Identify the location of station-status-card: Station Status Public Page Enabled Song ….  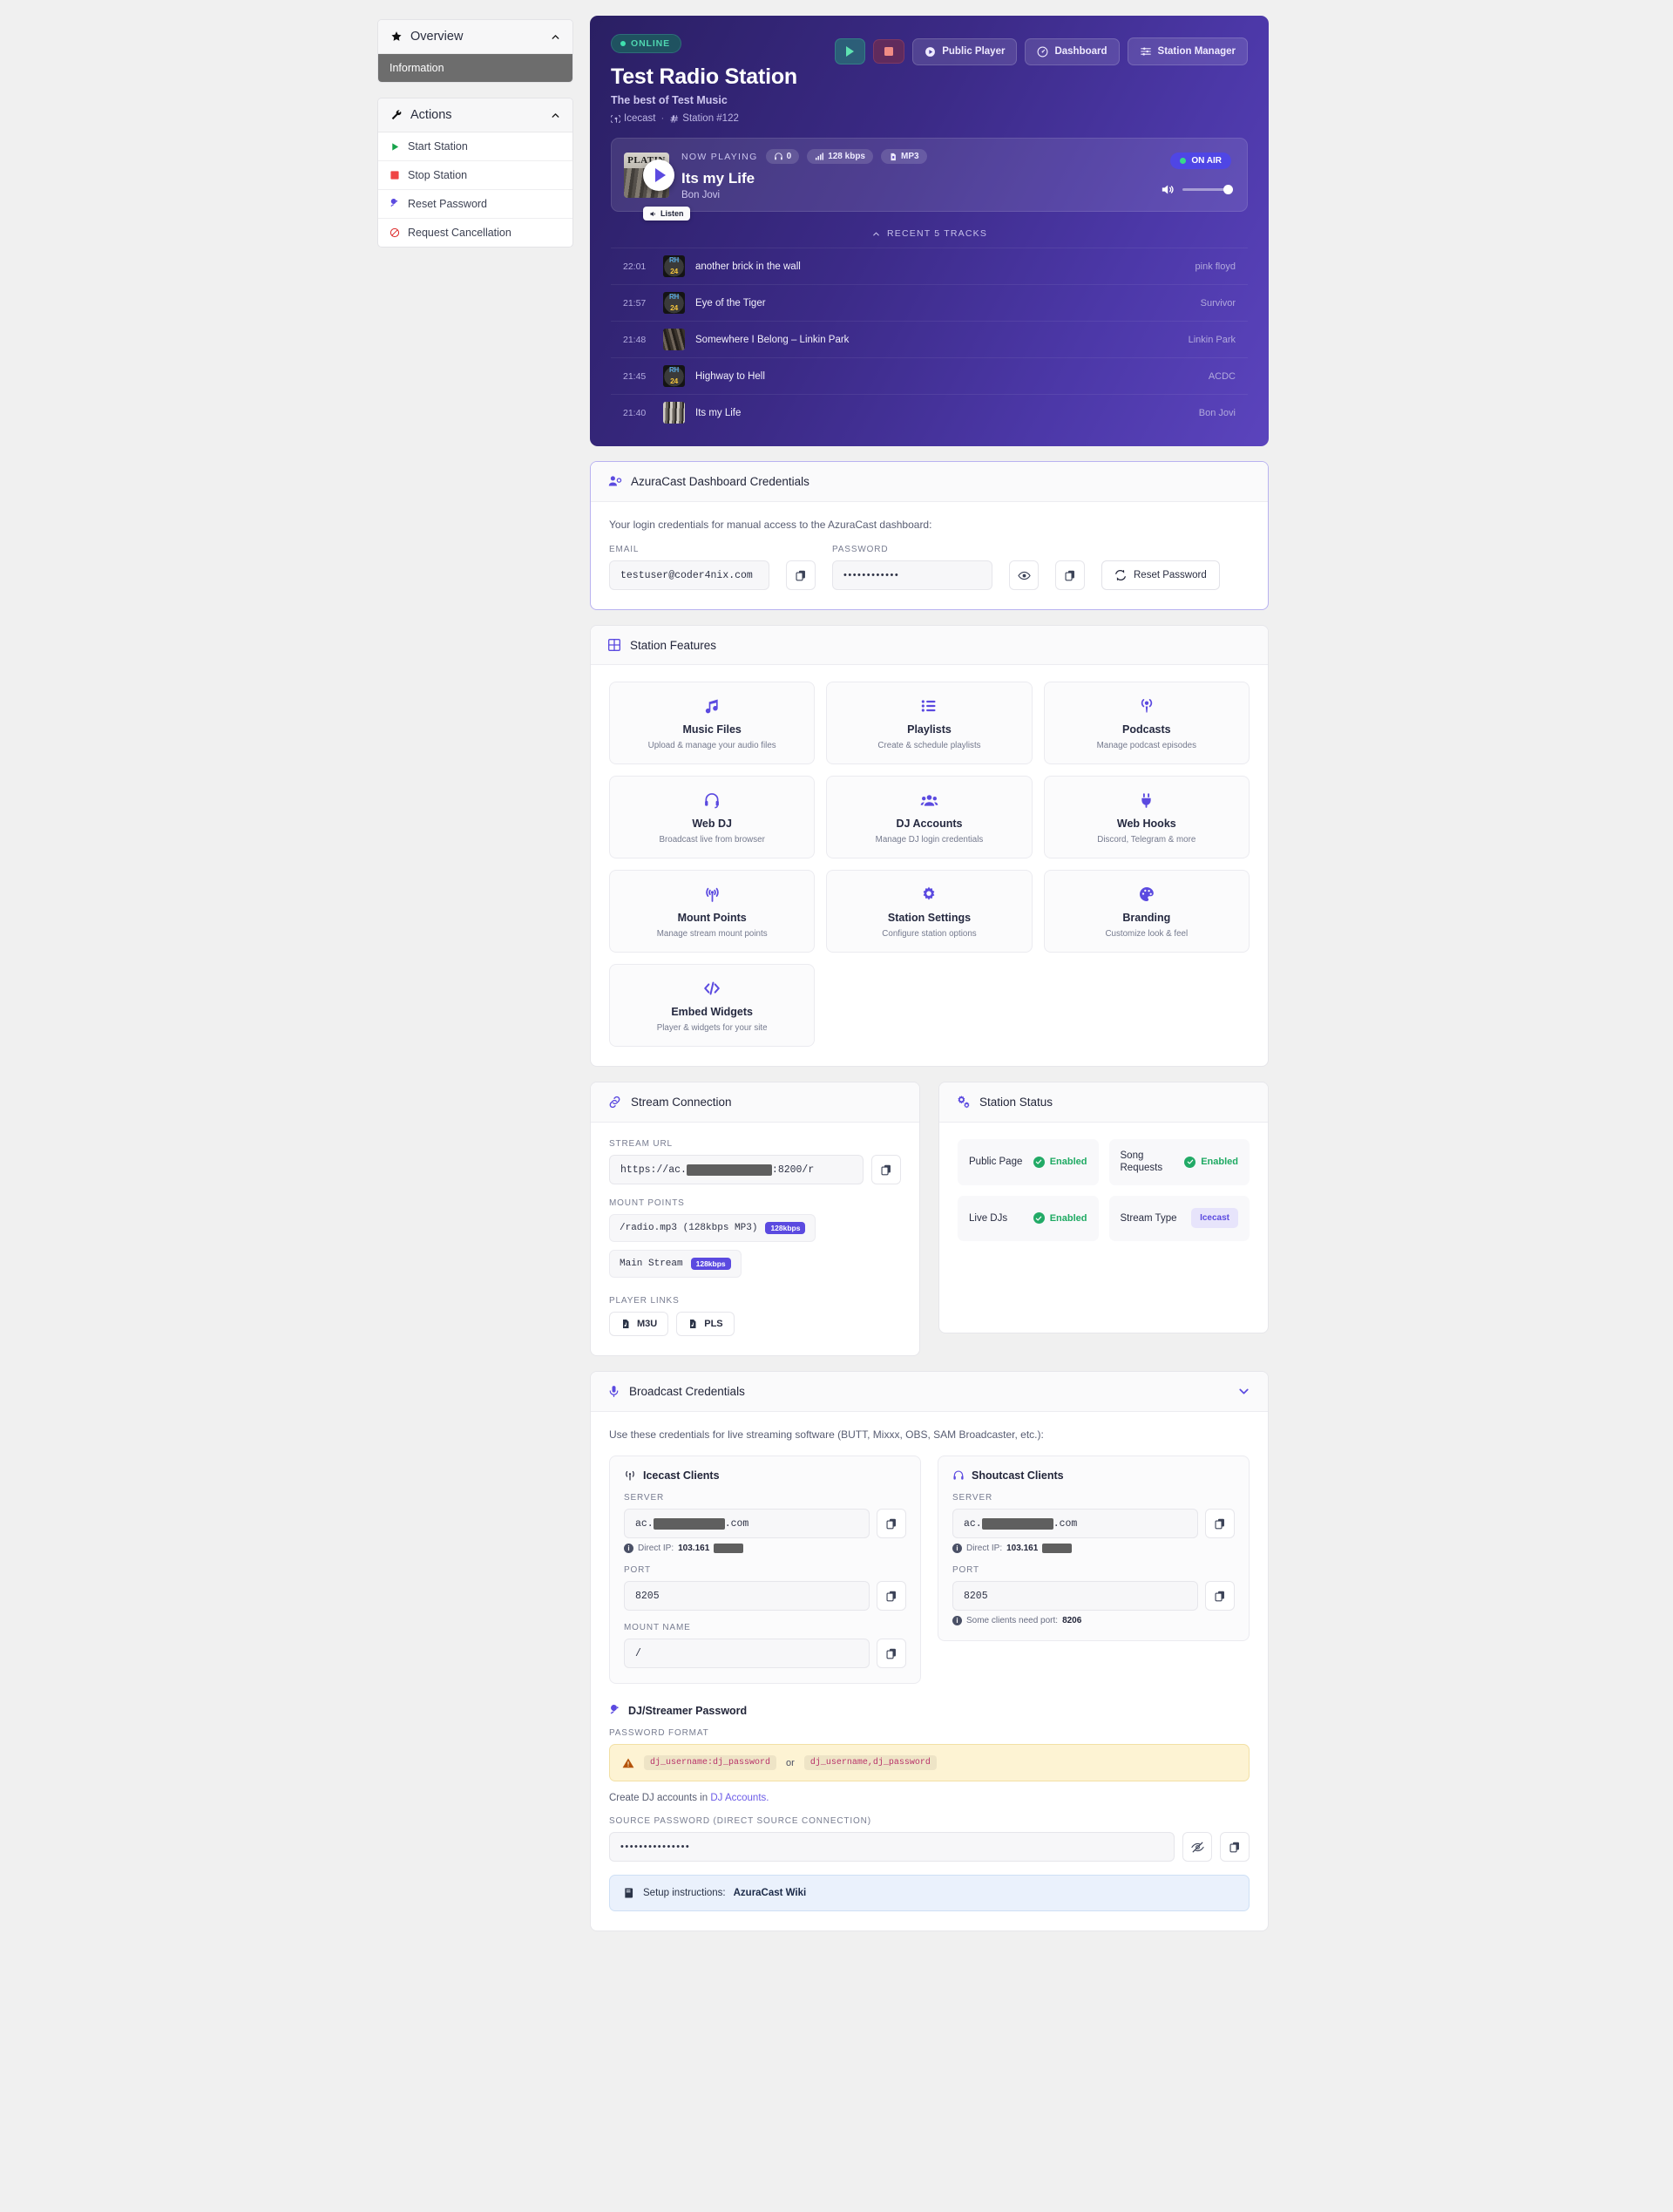
(1103, 1207).